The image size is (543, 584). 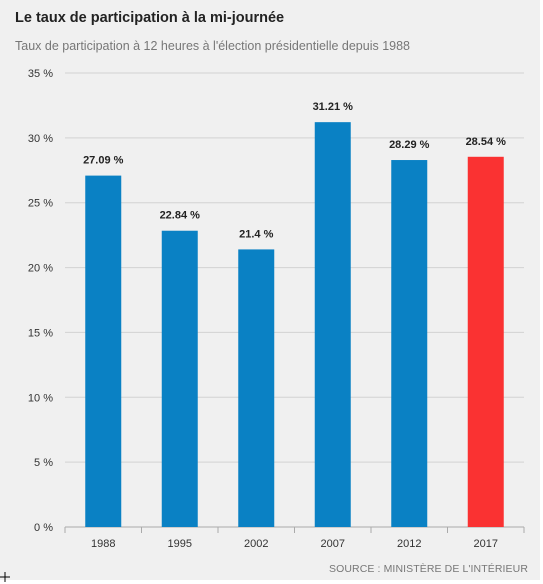 What do you see at coordinates (40, 398) in the screenshot?
I see `y-tick-label: 10 %` at bounding box center [40, 398].